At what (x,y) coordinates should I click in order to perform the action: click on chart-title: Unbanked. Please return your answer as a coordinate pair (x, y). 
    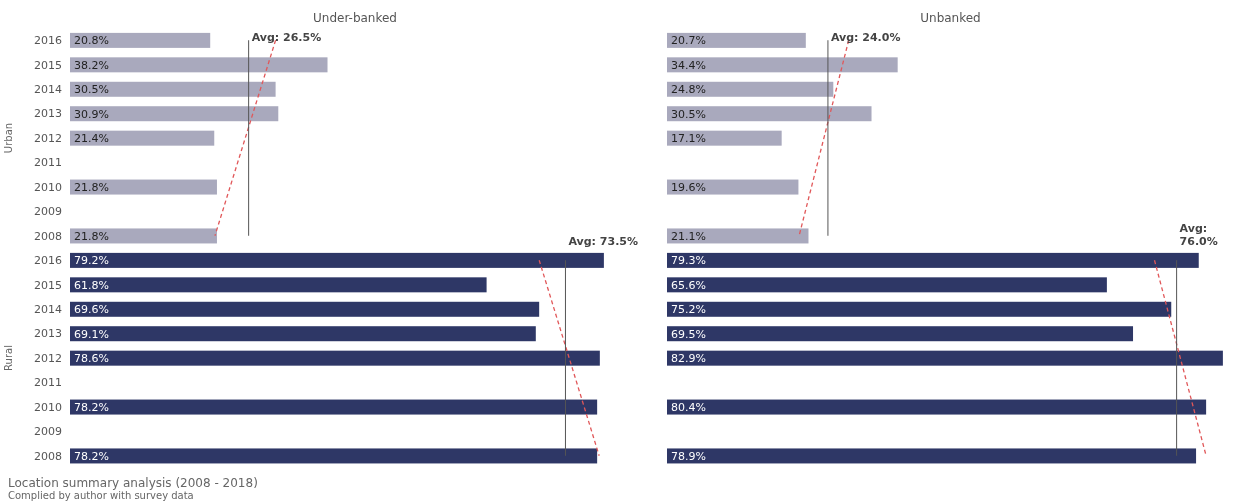
    Looking at the image, I should click on (950, 18).